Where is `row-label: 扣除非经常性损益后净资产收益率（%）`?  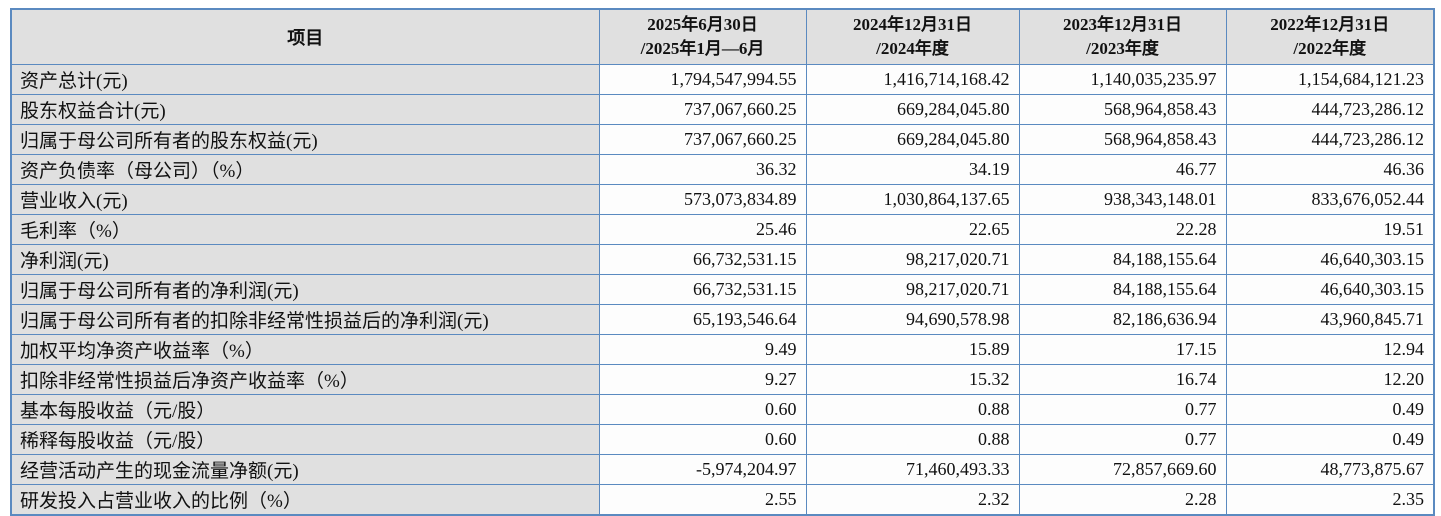 row-label: 扣除非经常性损益后净资产收益率（%） is located at coordinates (305, 379).